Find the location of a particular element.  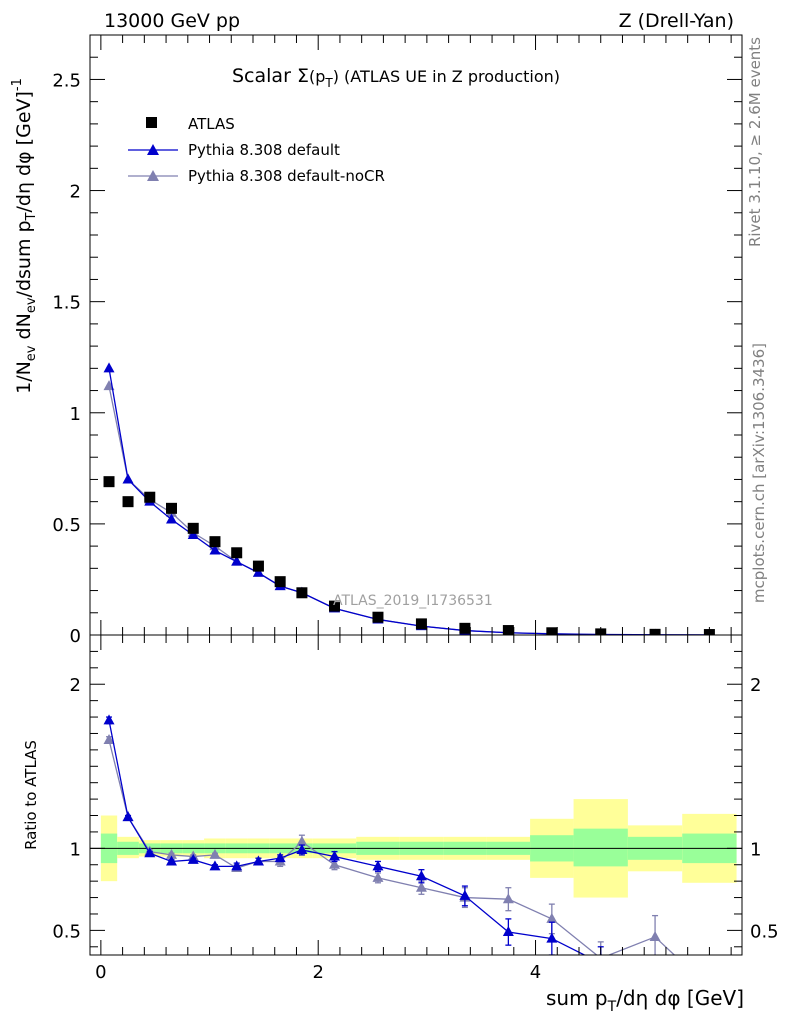

main-ytick-label: 2.5 is located at coordinates (66, 80).